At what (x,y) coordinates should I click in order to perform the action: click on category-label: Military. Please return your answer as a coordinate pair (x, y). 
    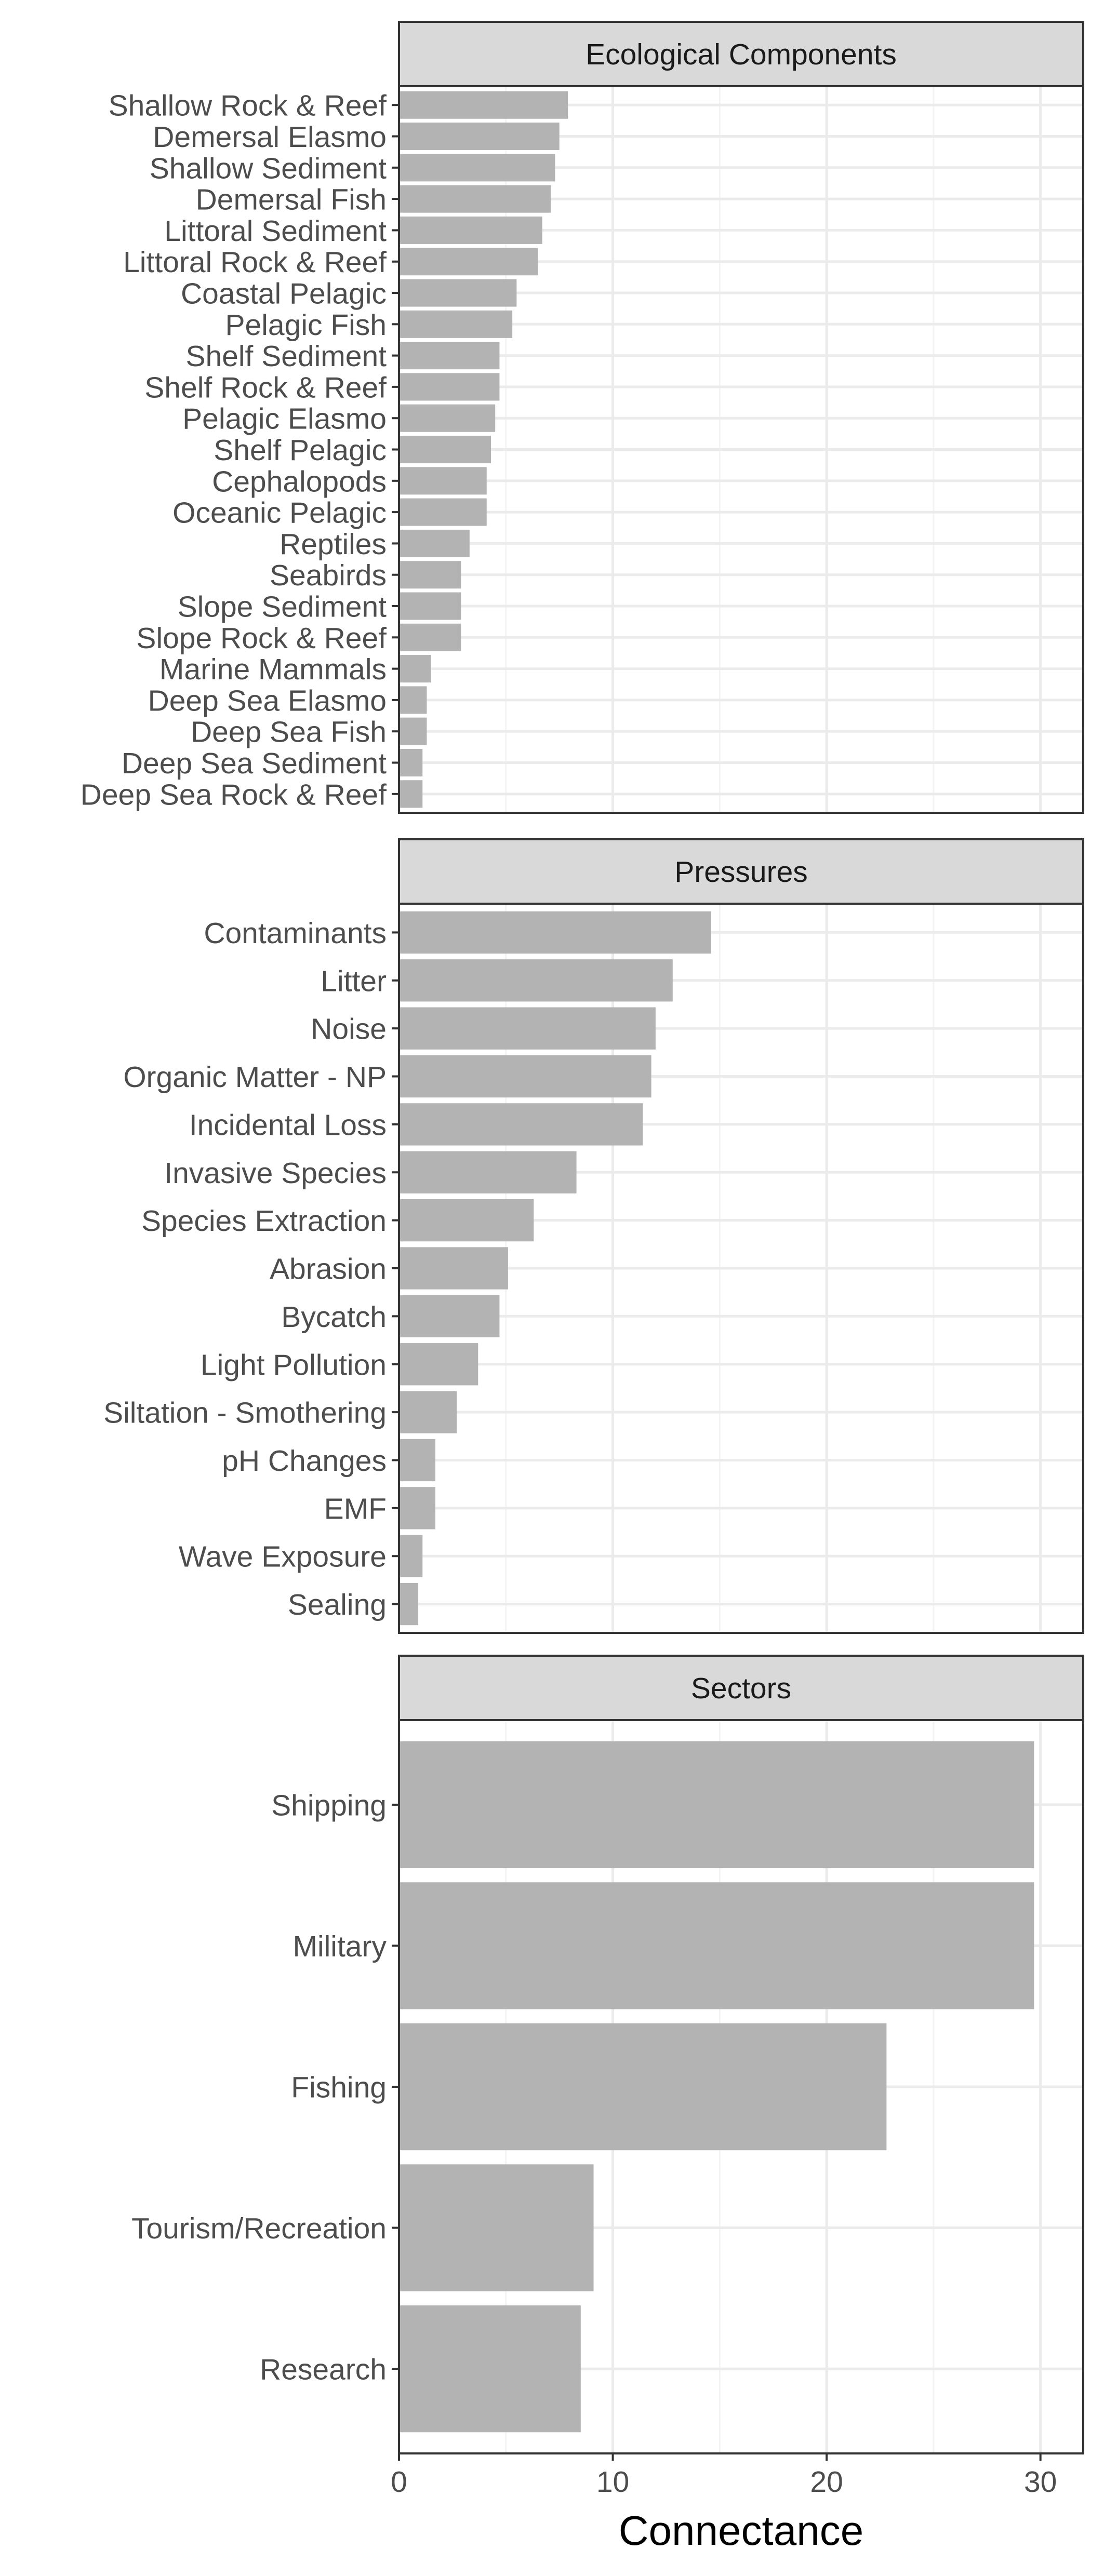
    Looking at the image, I should click on (340, 1947).